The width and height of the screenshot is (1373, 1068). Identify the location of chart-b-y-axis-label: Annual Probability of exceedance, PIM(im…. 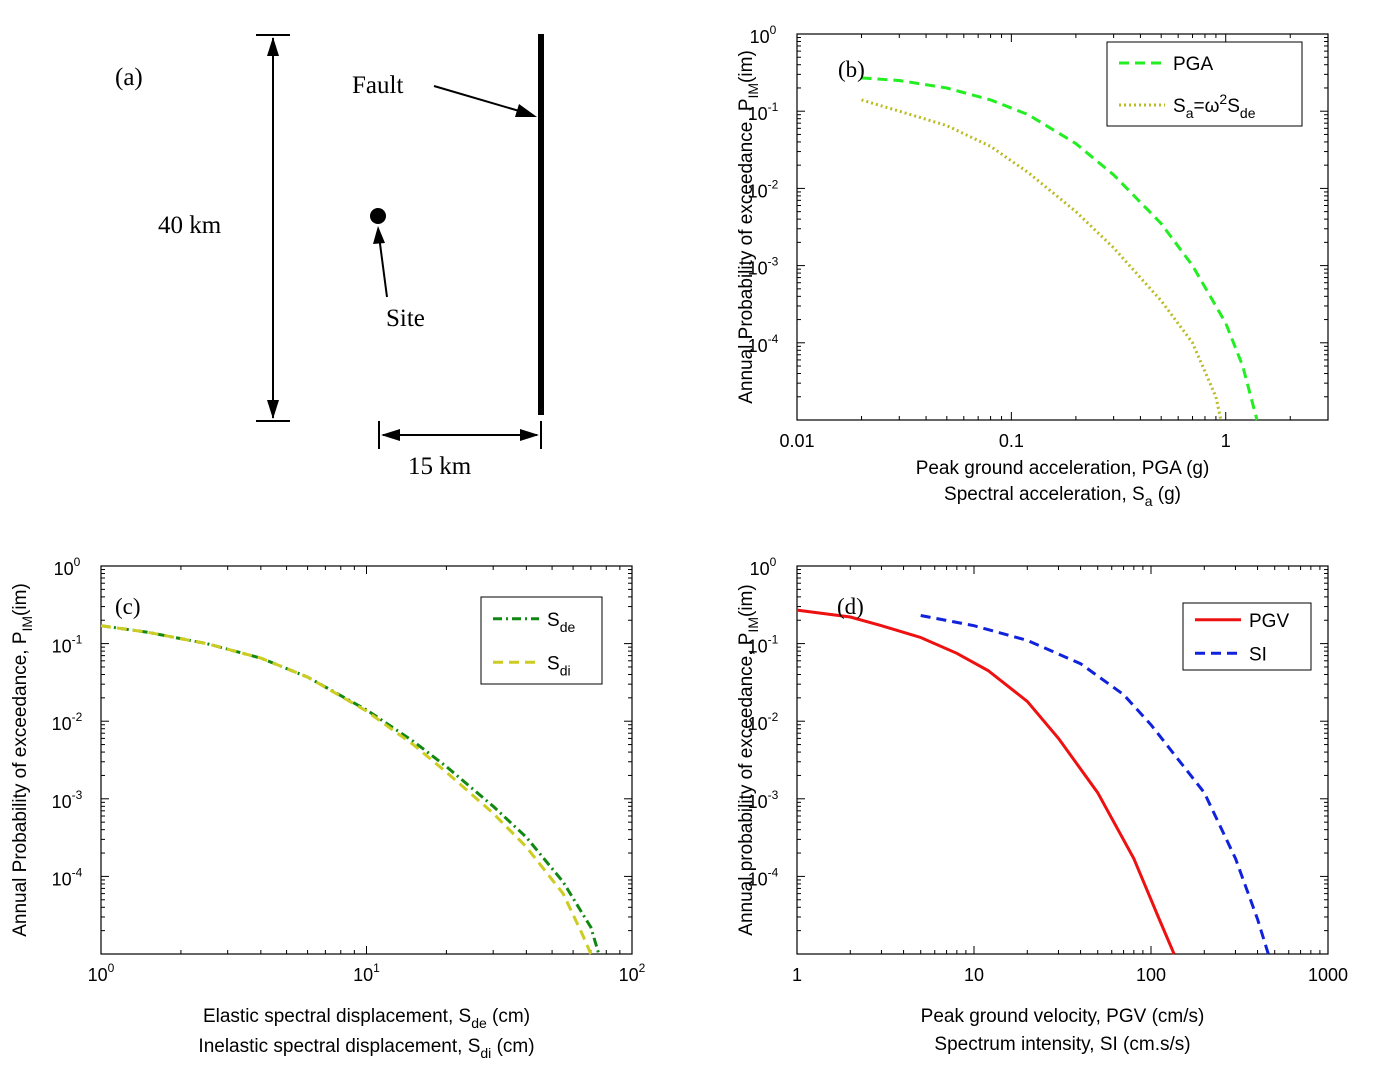
(748, 227).